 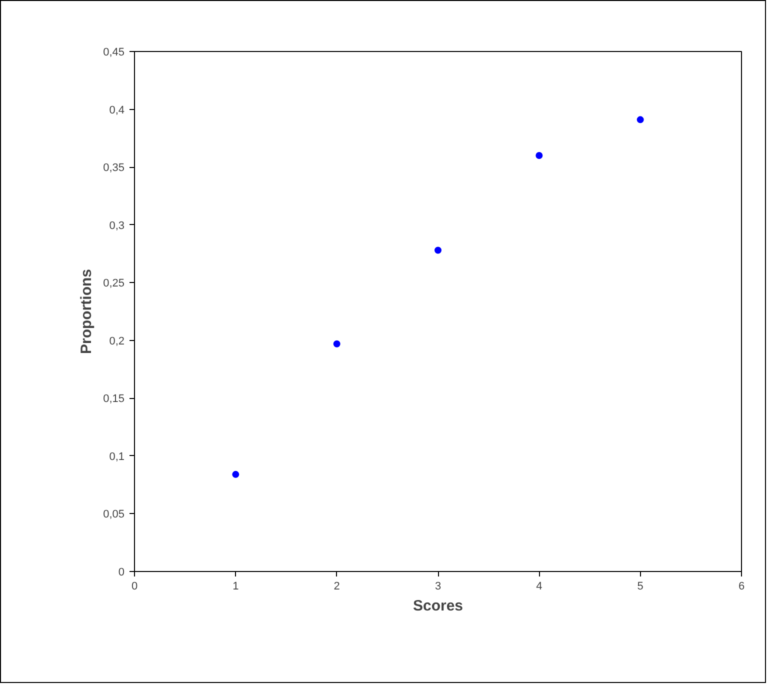 What do you see at coordinates (235, 586) in the screenshot?
I see `x-tick-label: 1` at bounding box center [235, 586].